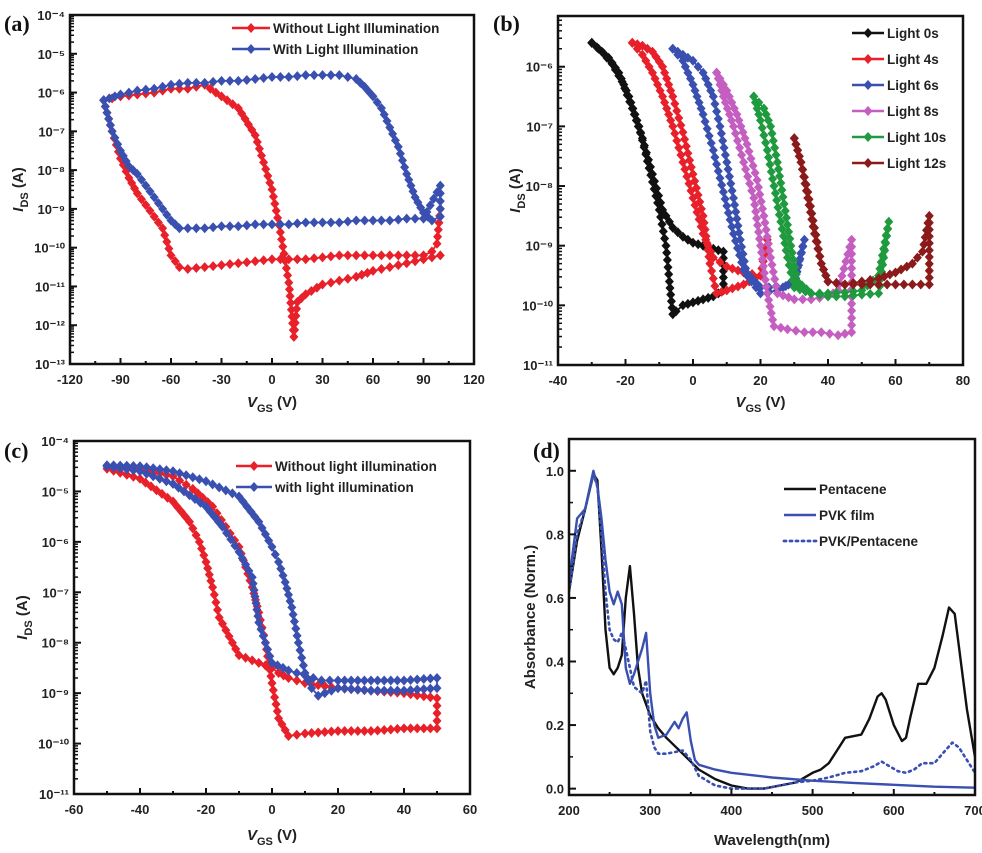 The width and height of the screenshot is (982, 853). I want to click on y-tick-label: 0.2, so click(555, 725).